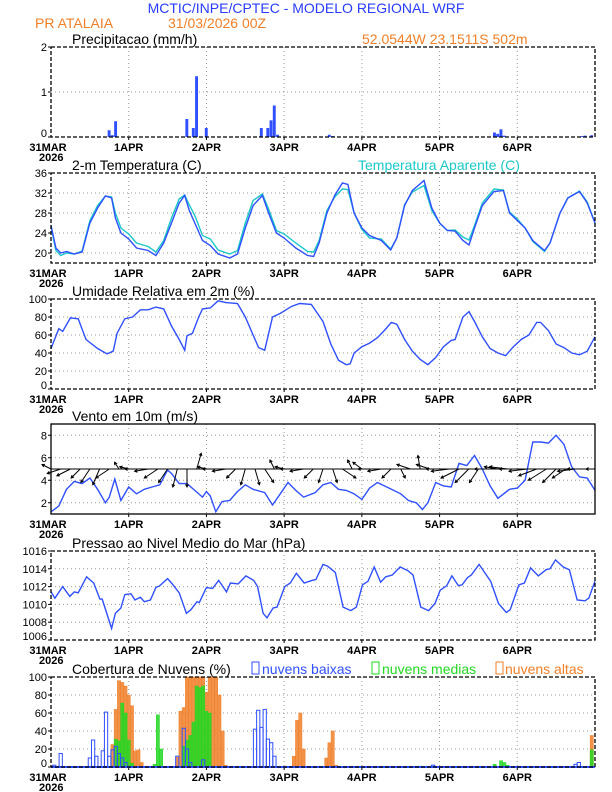 This screenshot has width=612, height=792. What do you see at coordinates (217, 23) in the screenshot?
I see `run-date: 31/03/2026 00Z` at bounding box center [217, 23].